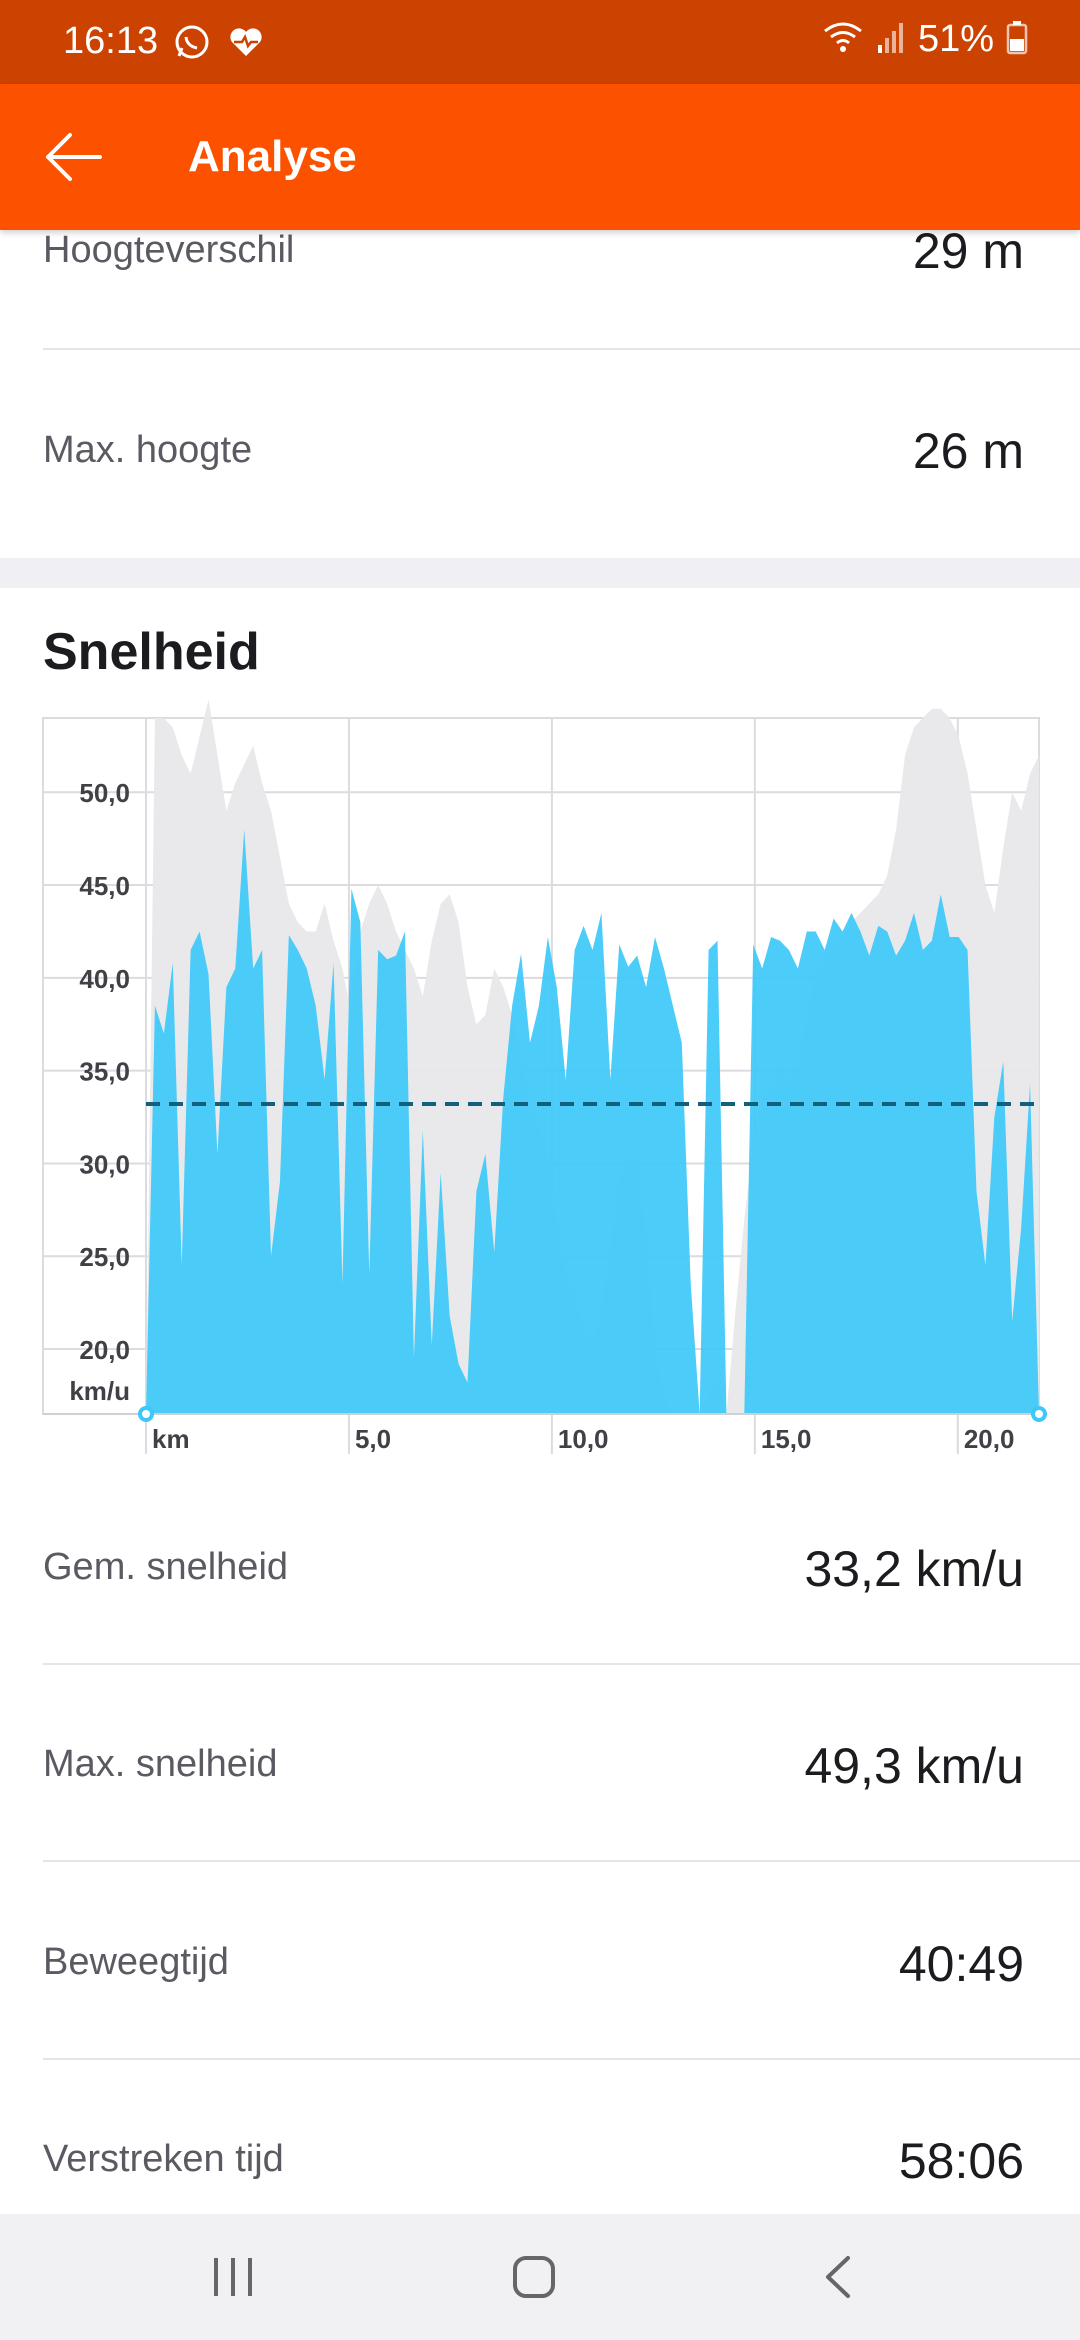  I want to click on stat-label: Verstreken tijd, so click(163, 2159).